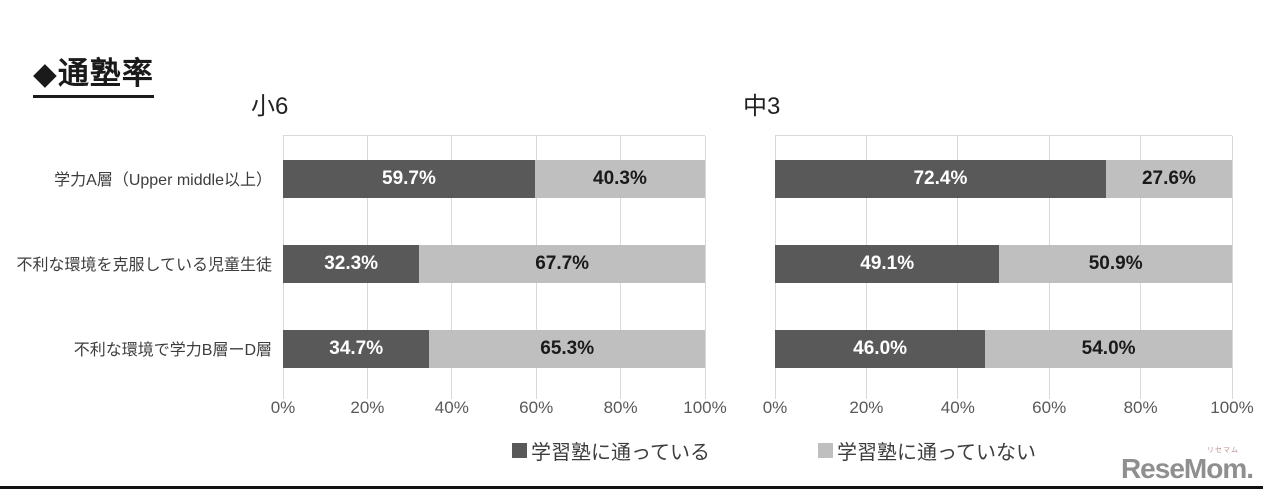 The width and height of the screenshot is (1263, 489). I want to click on bar-value-label: 54.0%, so click(1108, 348).